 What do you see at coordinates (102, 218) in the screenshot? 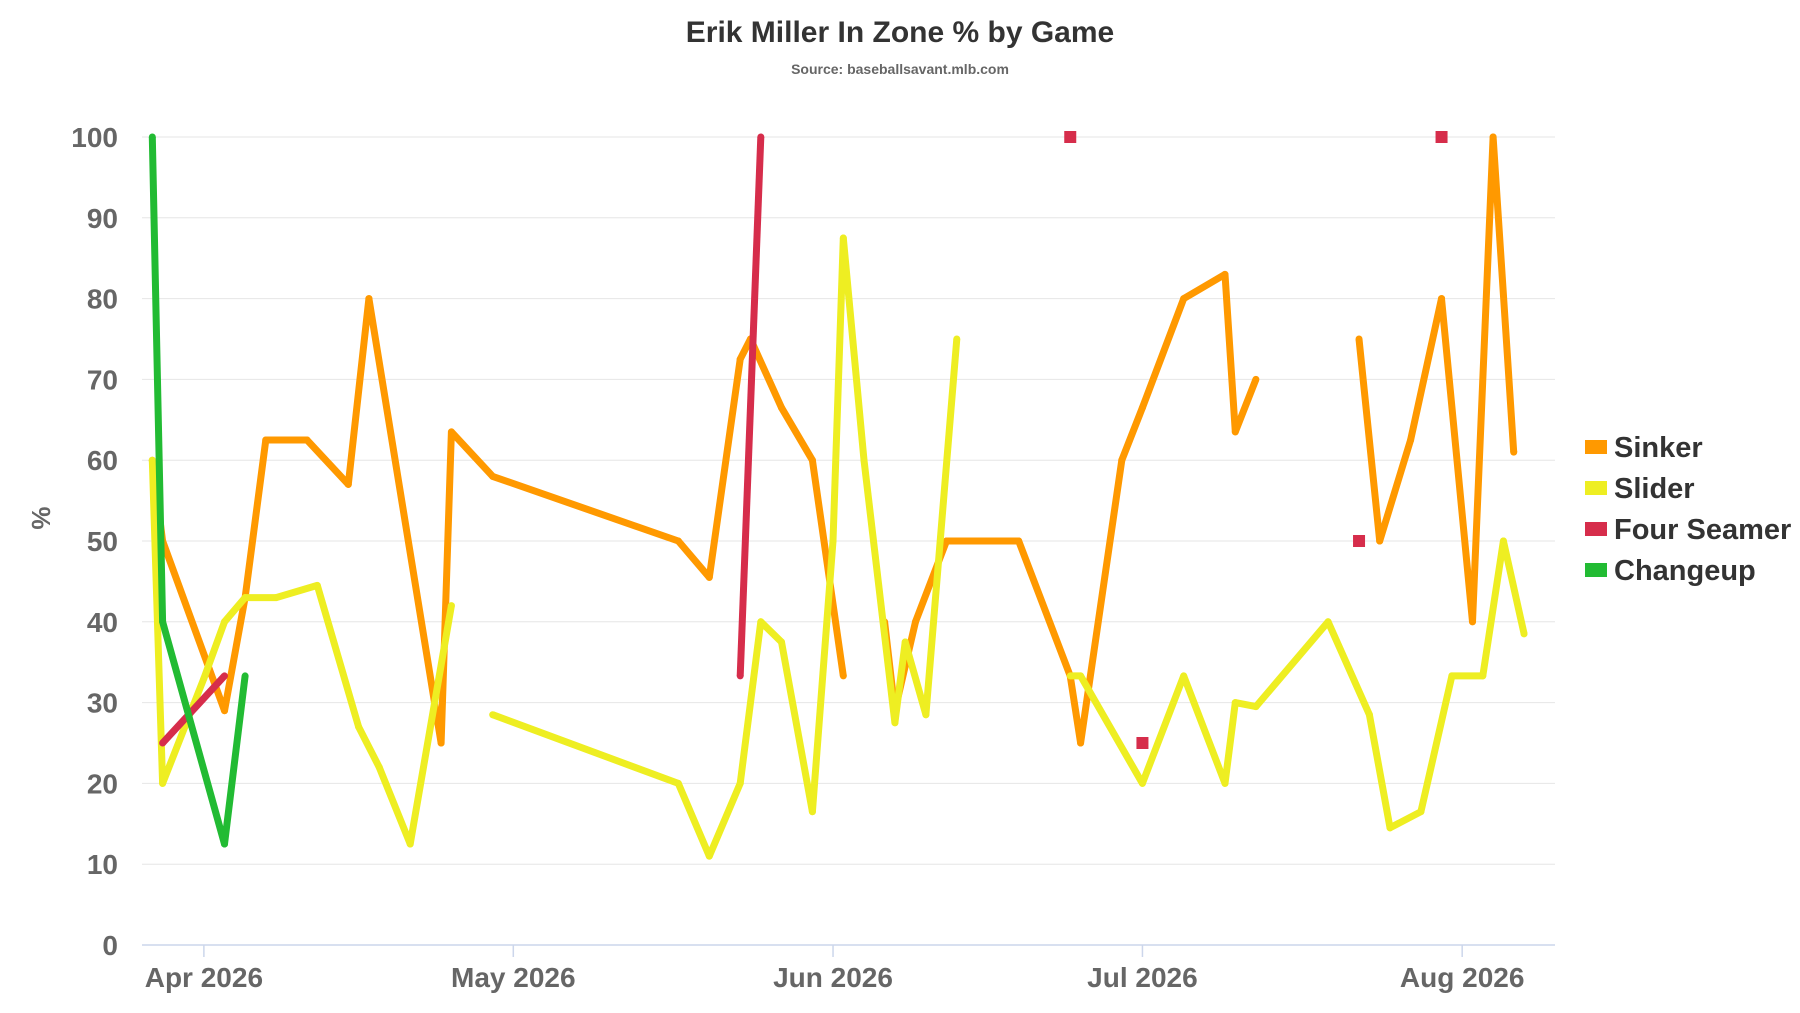
I see `y-tick-label: 90` at bounding box center [102, 218].